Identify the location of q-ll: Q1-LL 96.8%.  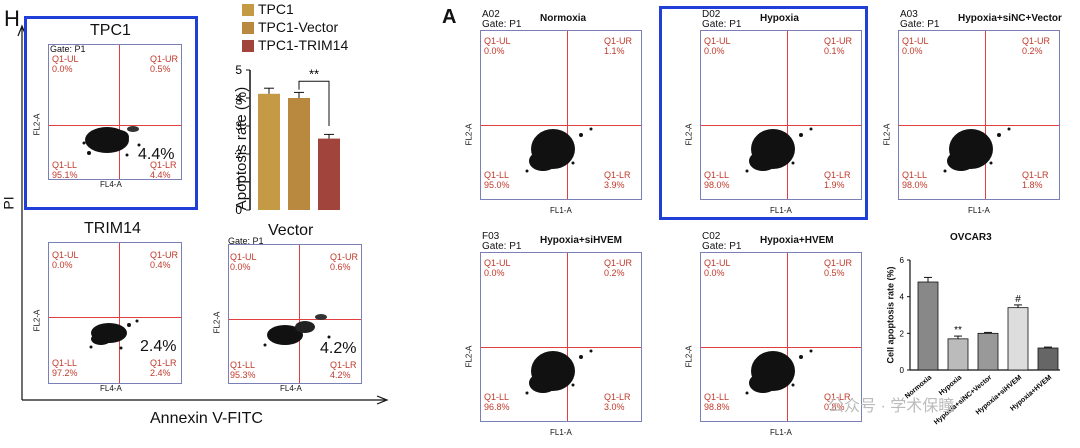
(497, 402).